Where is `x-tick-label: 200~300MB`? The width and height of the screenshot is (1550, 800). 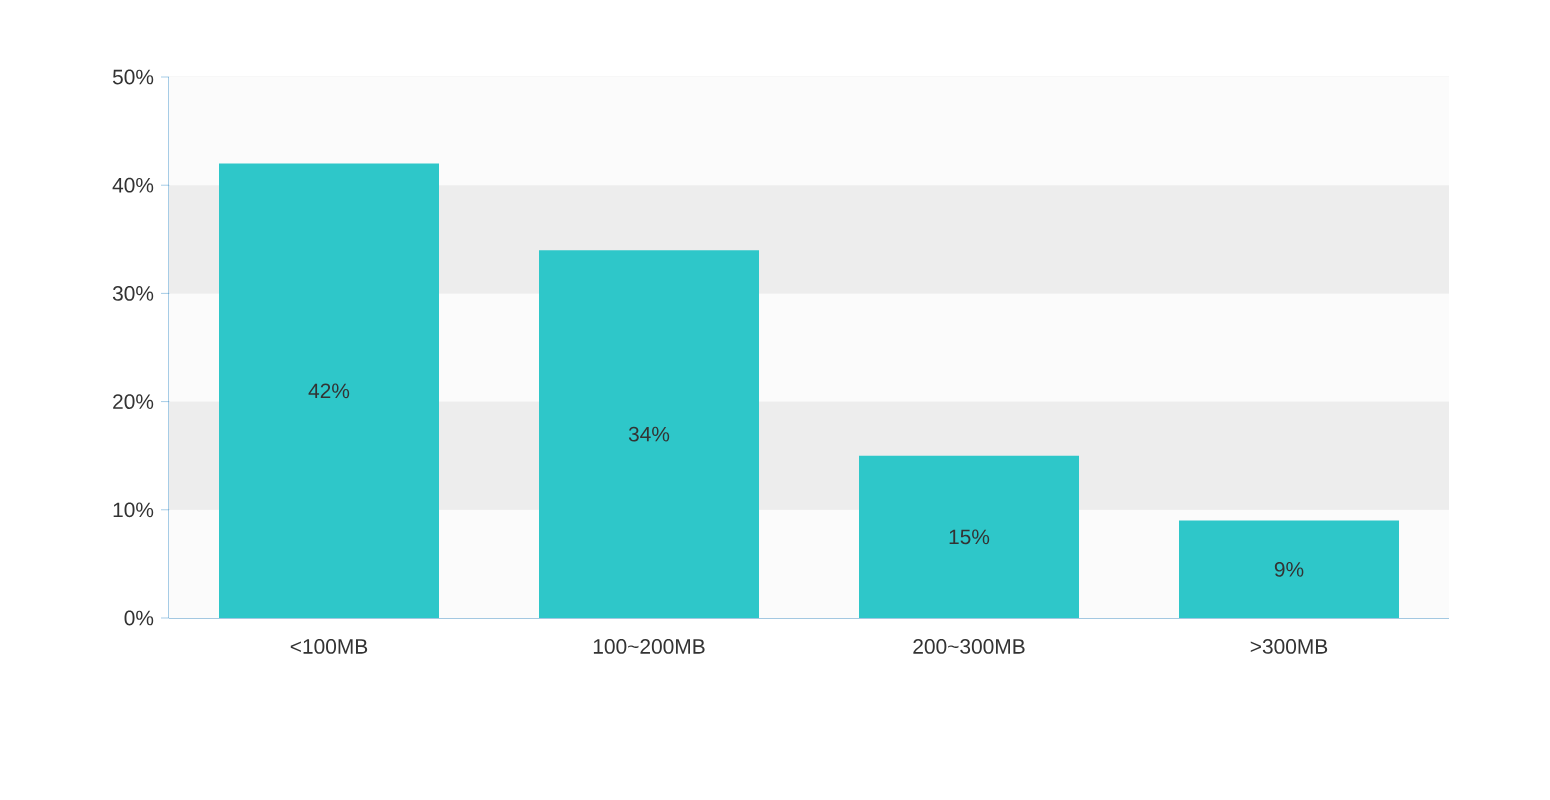 x-tick-label: 200~300MB is located at coordinates (969, 646).